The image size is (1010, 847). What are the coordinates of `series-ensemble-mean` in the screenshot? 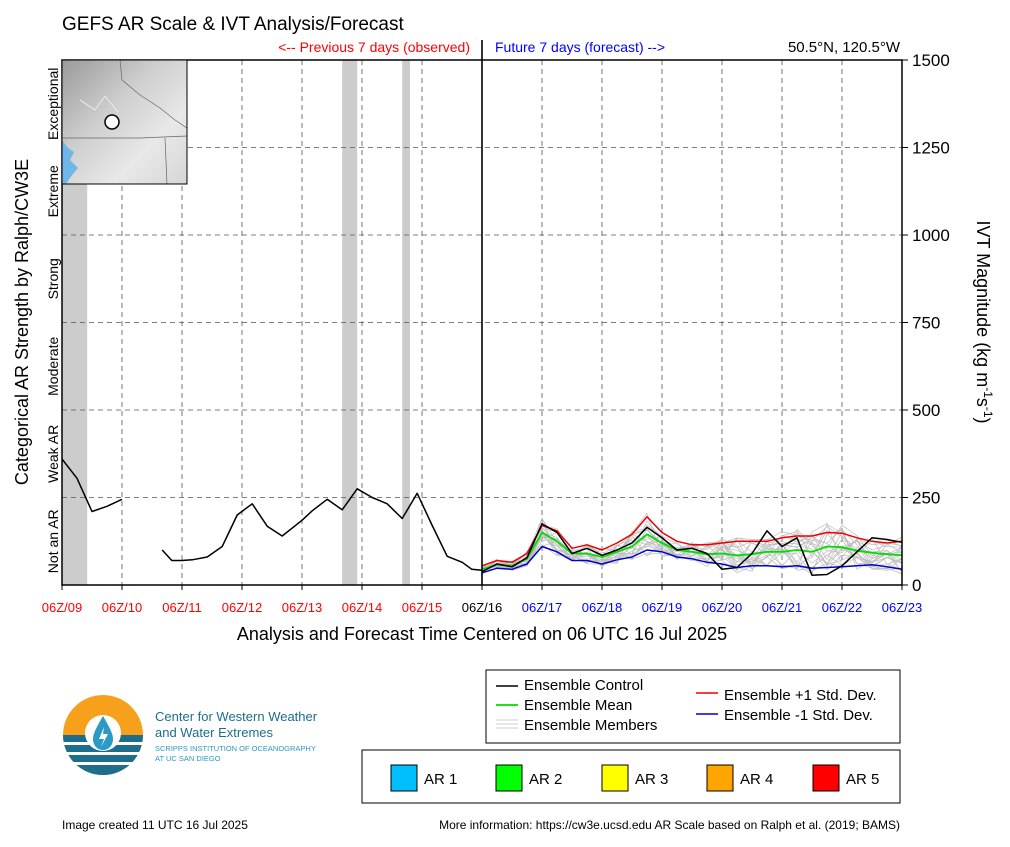 It's located at (692, 551).